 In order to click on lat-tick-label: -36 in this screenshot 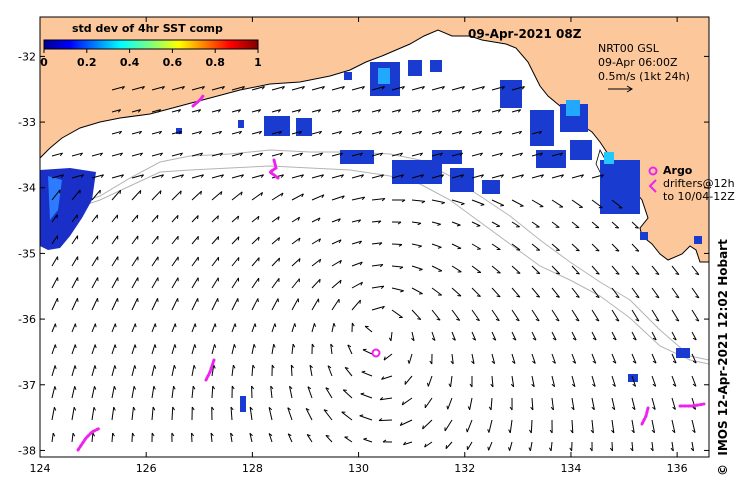, I will do `click(27, 319)`.